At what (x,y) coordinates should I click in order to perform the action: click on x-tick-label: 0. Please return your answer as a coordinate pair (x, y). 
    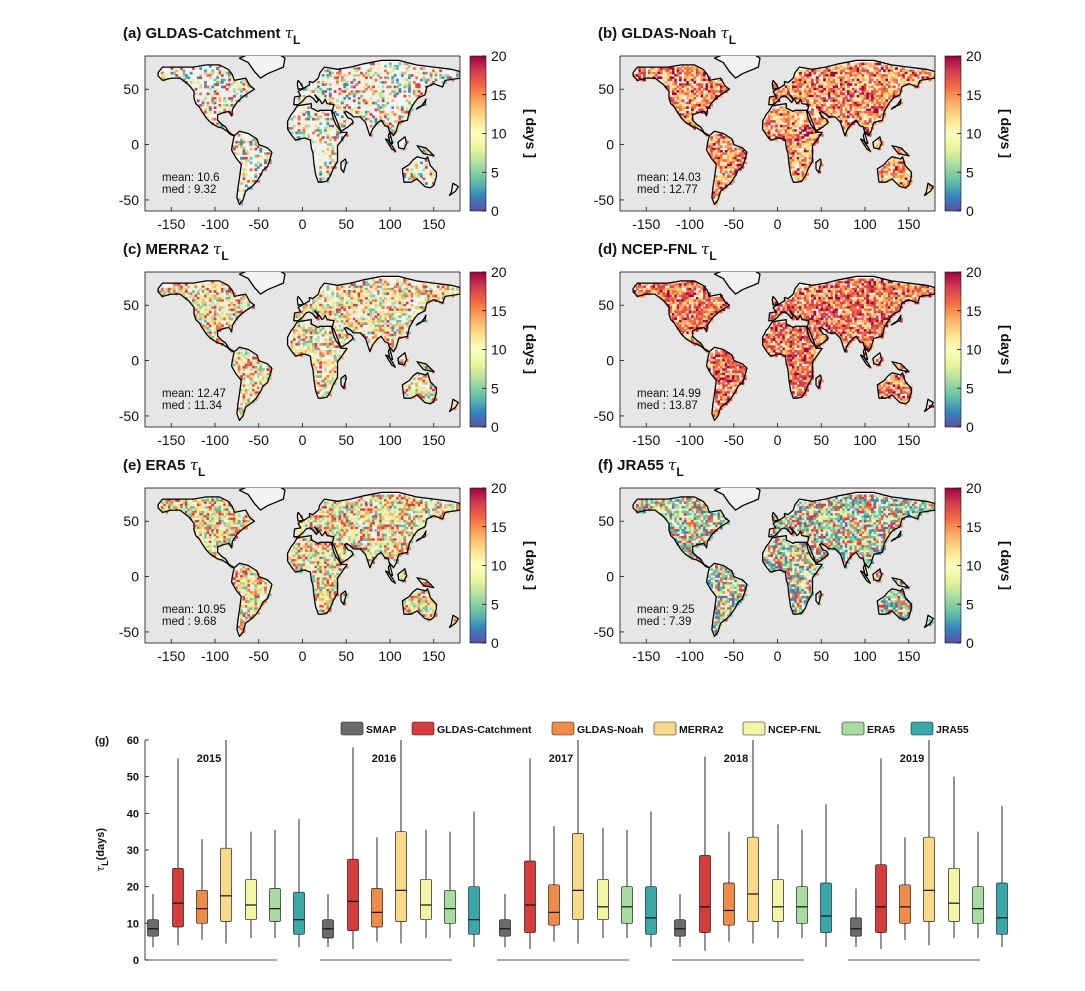
    Looking at the image, I should click on (303, 224).